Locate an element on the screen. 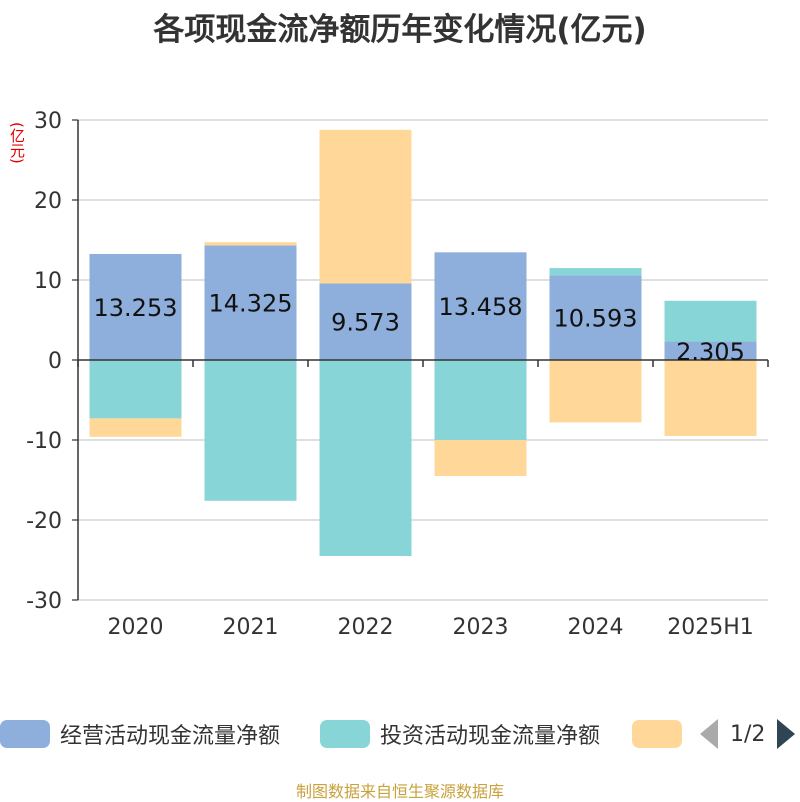  y-tick-label: 0 is located at coordinates (55, 361).